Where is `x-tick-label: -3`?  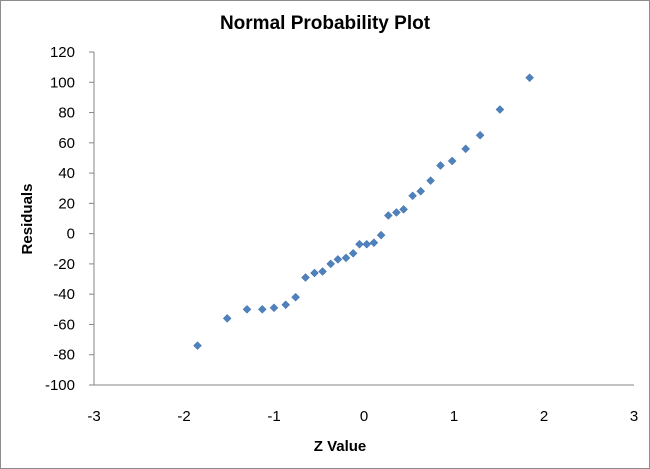 x-tick-label: -3 is located at coordinates (93, 416).